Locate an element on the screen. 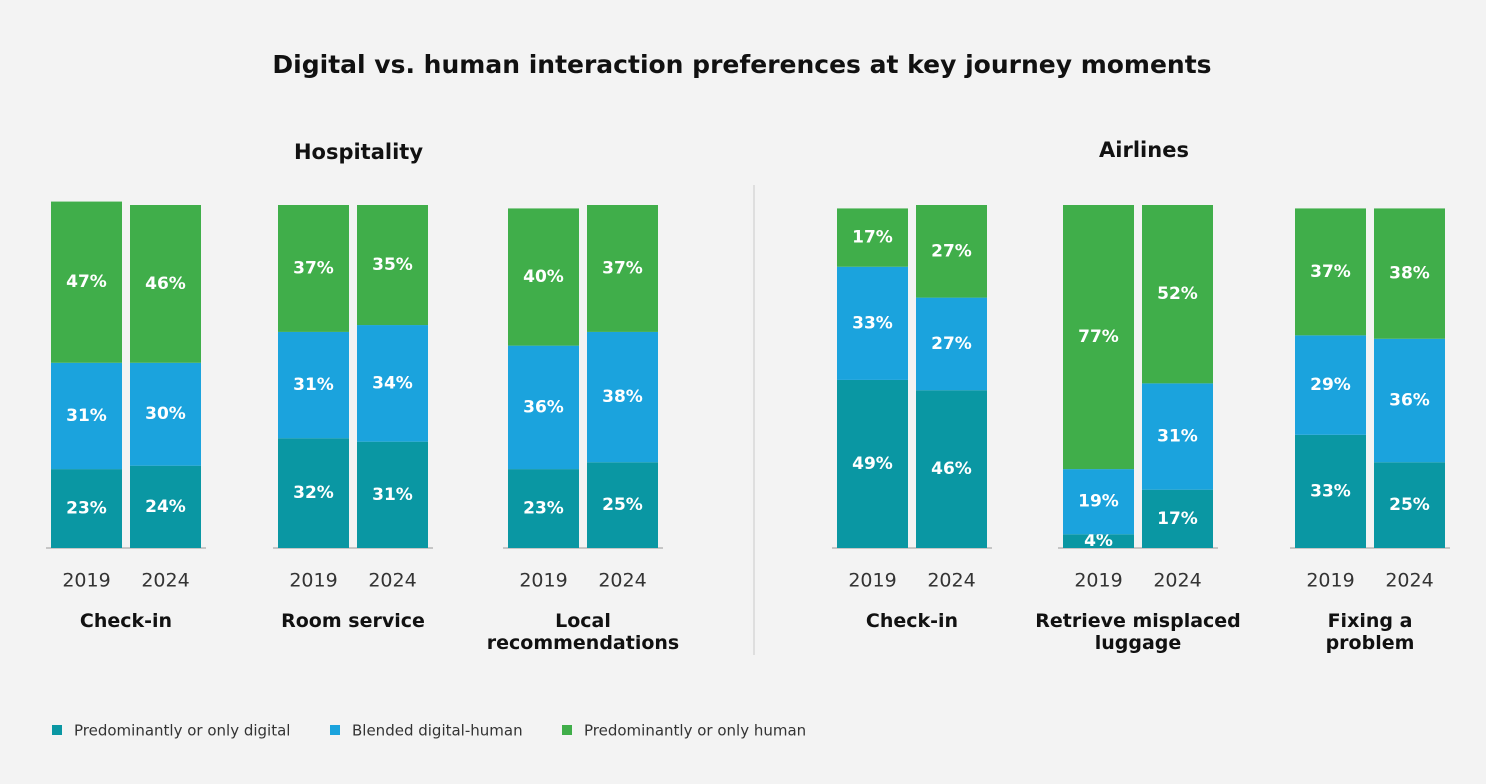 The height and width of the screenshot is (784, 1486). value-label: 34% is located at coordinates (392, 383).